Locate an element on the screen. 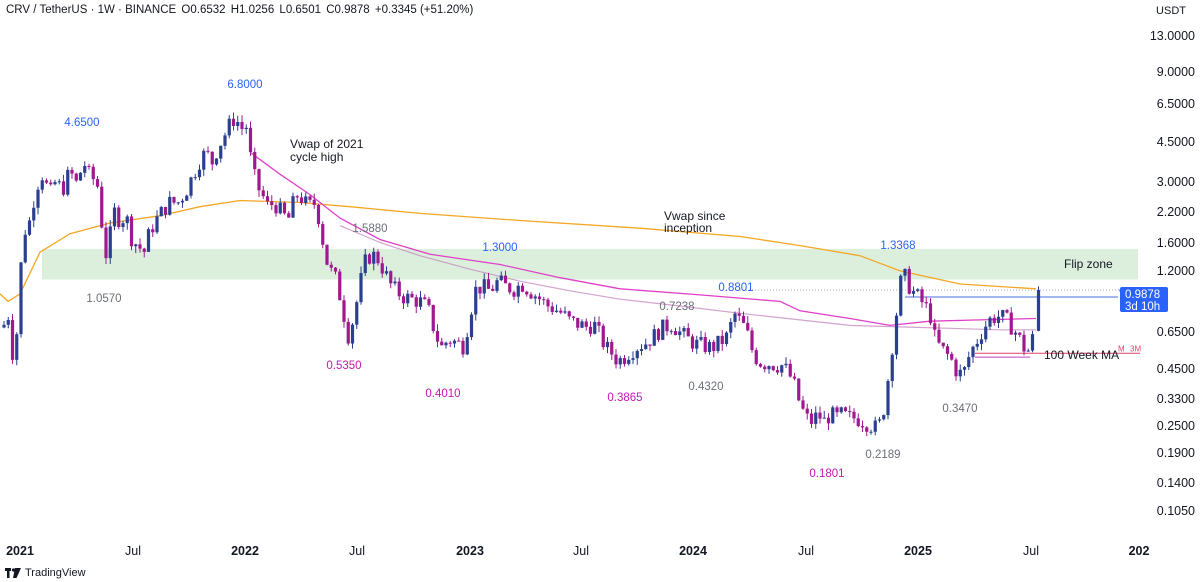 This screenshot has height=582, width=1200. price-label: 0.2189 is located at coordinates (882, 455).